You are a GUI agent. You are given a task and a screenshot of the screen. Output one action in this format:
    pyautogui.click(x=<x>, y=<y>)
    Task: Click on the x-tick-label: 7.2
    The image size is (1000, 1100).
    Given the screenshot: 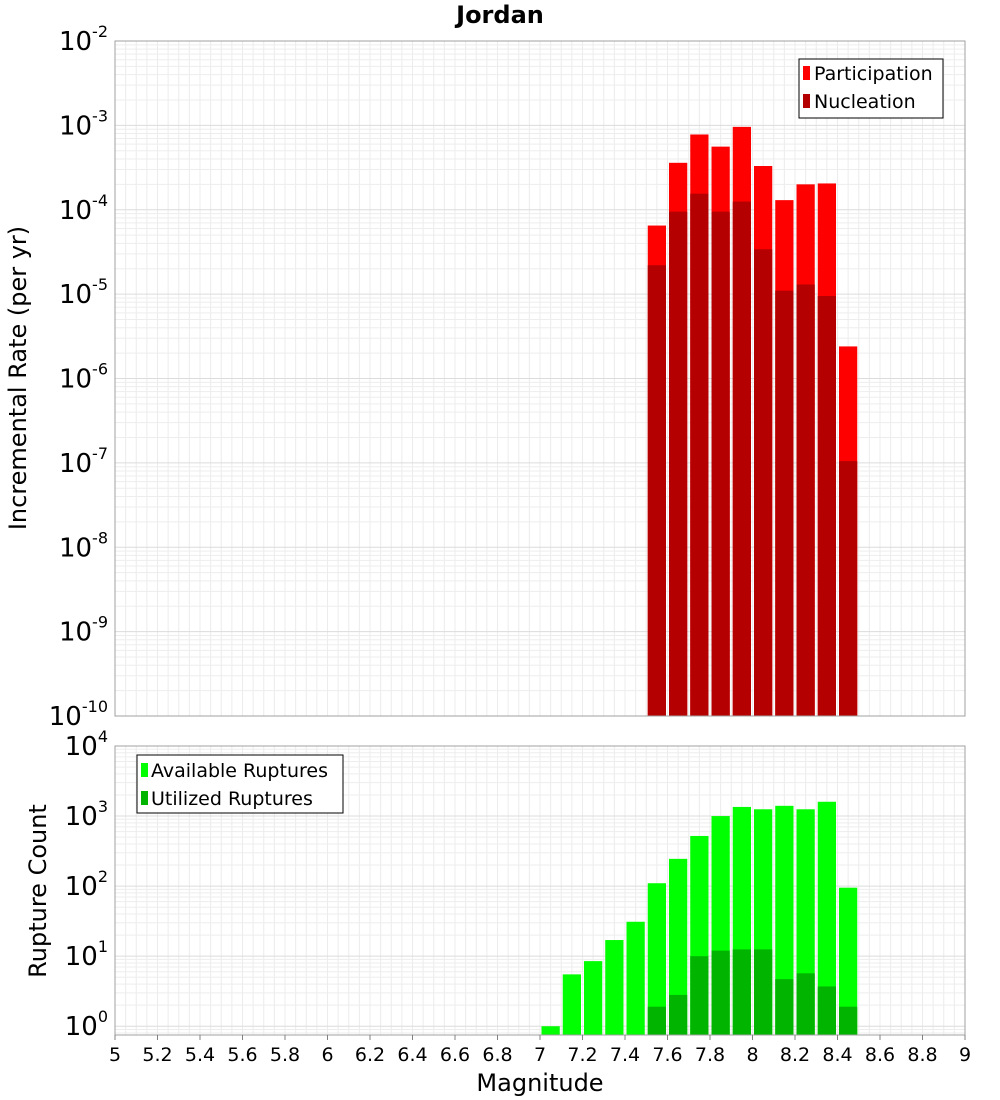 What is the action you would take?
    pyautogui.click(x=582, y=1055)
    